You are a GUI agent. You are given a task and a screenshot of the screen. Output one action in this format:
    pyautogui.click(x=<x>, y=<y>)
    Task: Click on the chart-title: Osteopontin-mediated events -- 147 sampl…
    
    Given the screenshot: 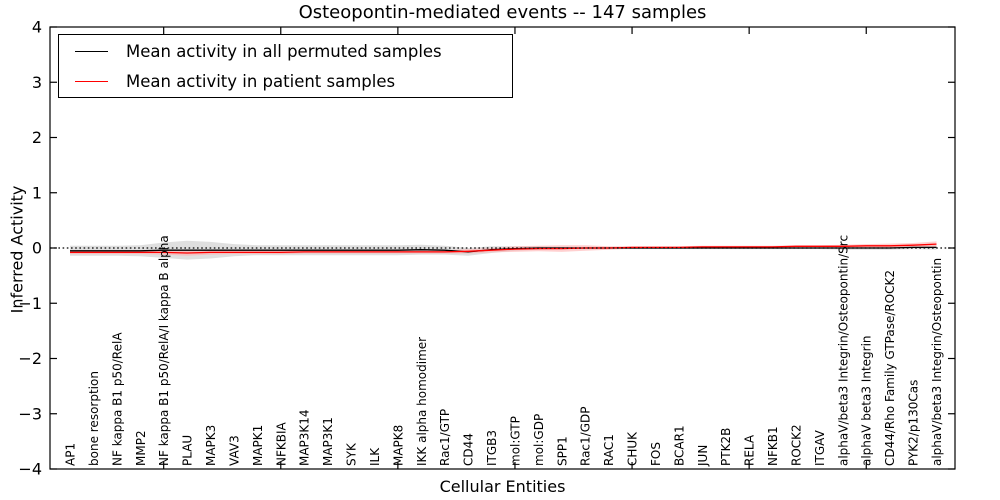 What is the action you would take?
    pyautogui.click(x=502, y=12)
    